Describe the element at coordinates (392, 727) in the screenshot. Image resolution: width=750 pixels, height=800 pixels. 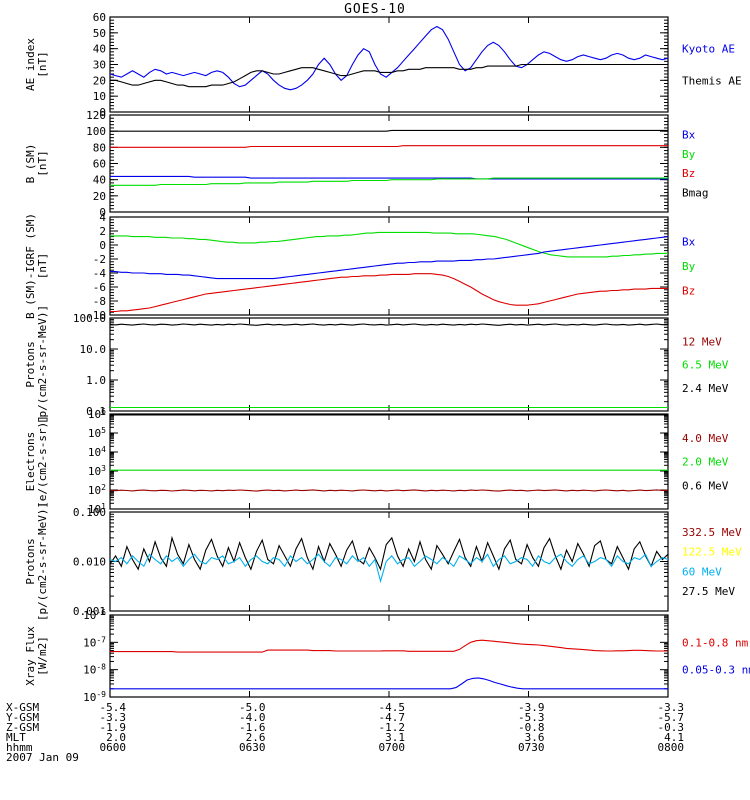
I see `xaxis-tick-value: -1.2` at that location.